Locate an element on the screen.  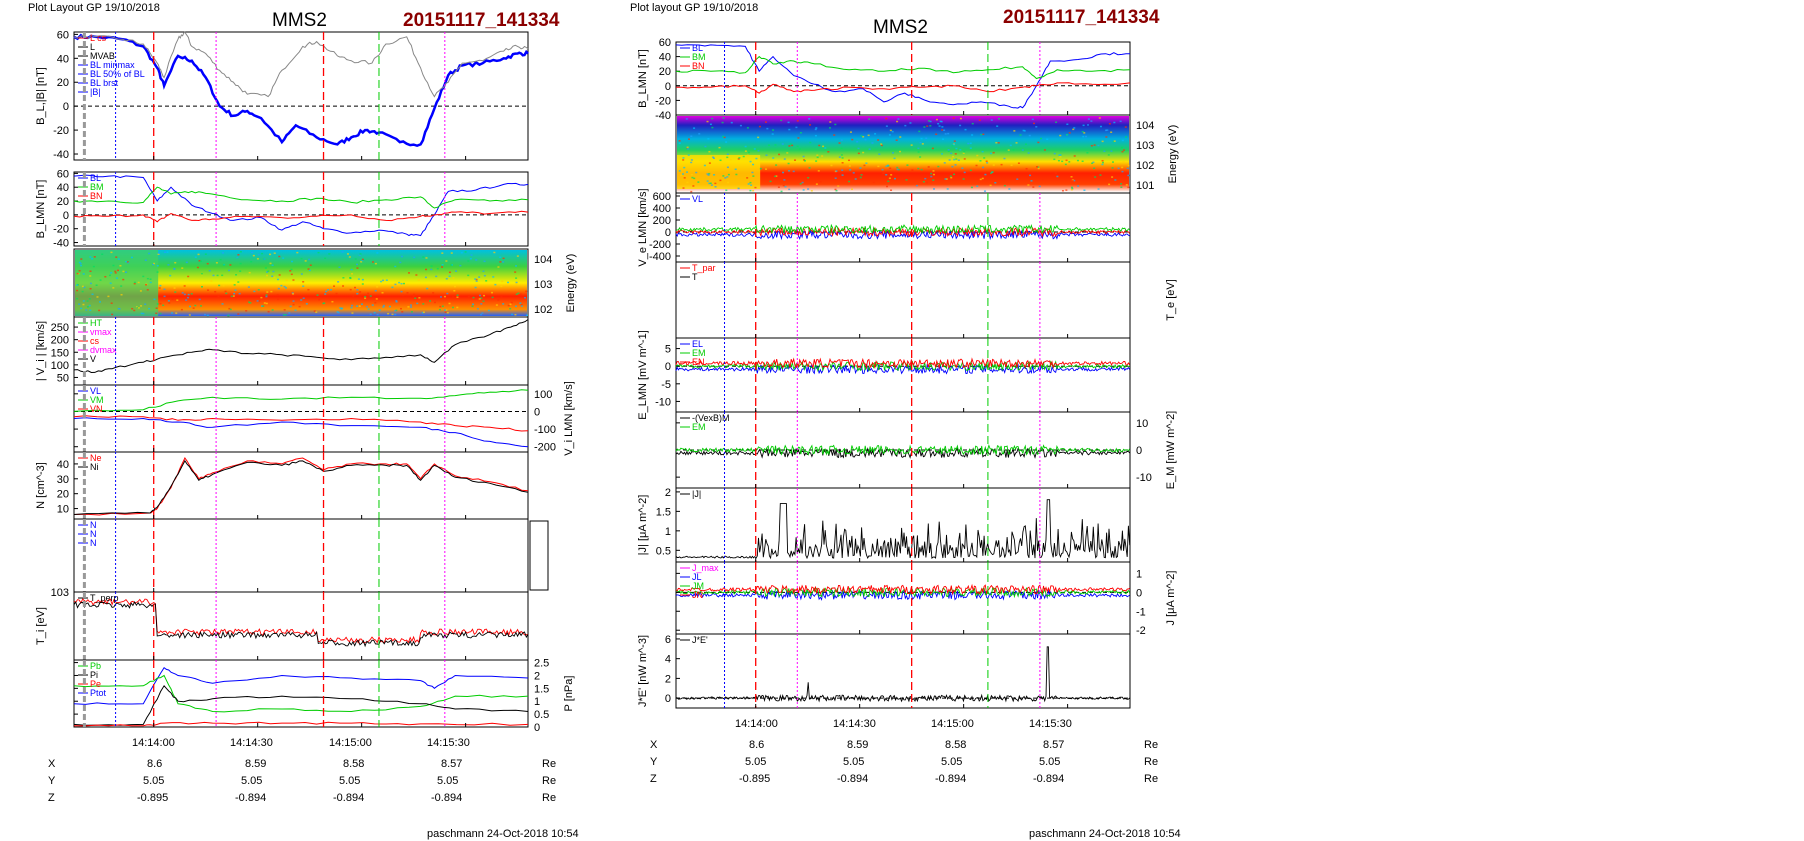
y-tick-label: 104 is located at coordinates (543, 260).